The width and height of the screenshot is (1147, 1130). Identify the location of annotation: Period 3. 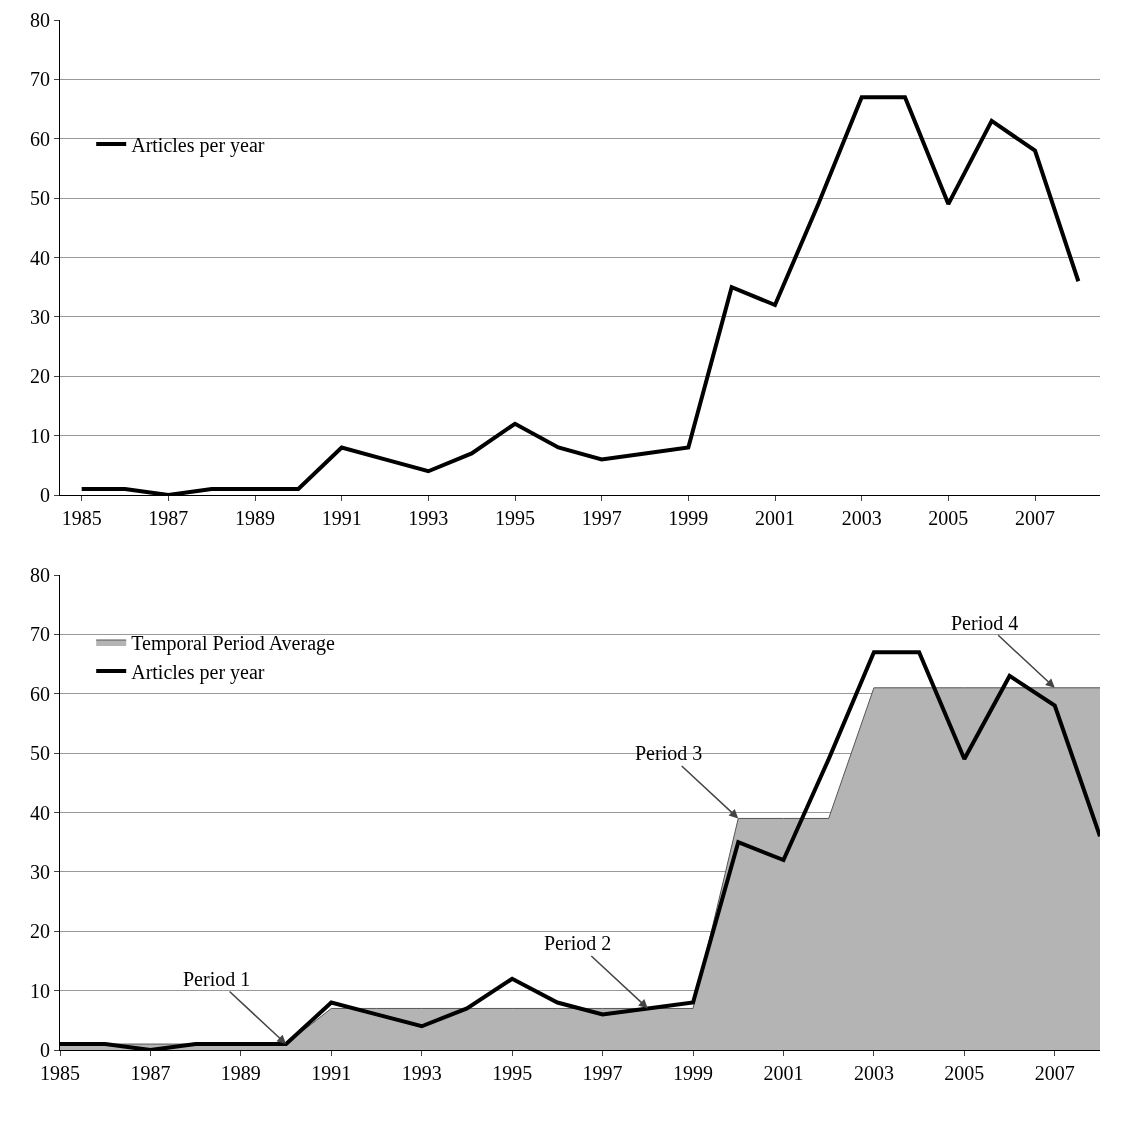
(669, 753).